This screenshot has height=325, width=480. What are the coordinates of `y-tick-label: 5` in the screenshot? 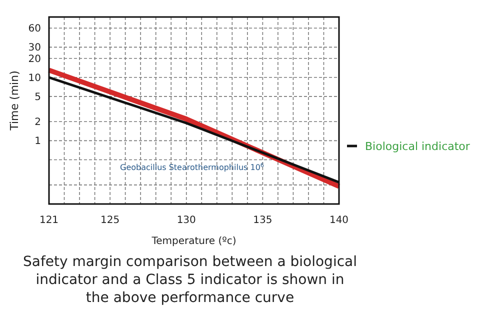 It's located at (37, 97).